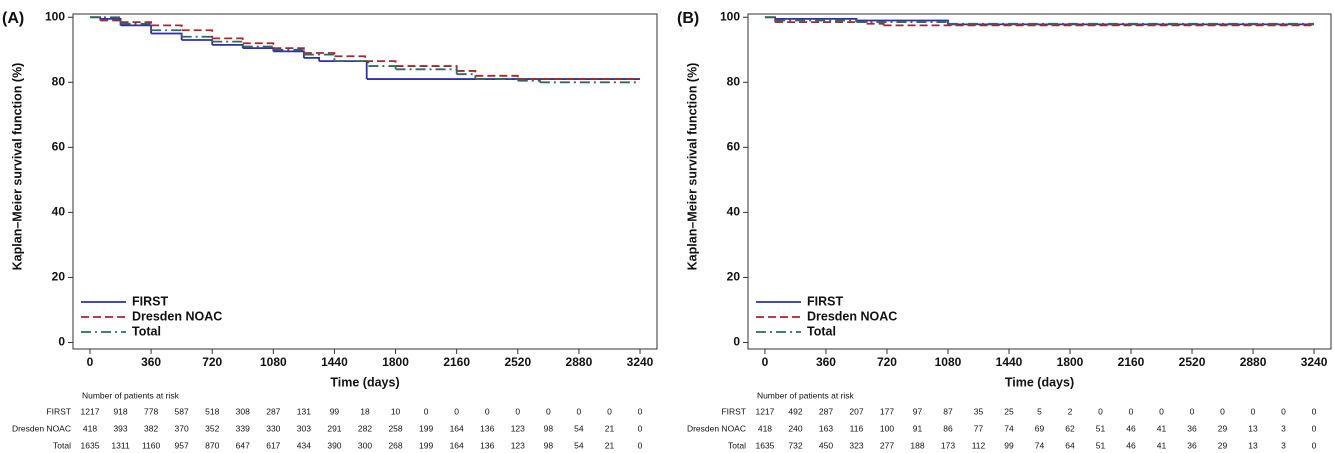  I want to click on risk-count: 123, so click(518, 445).